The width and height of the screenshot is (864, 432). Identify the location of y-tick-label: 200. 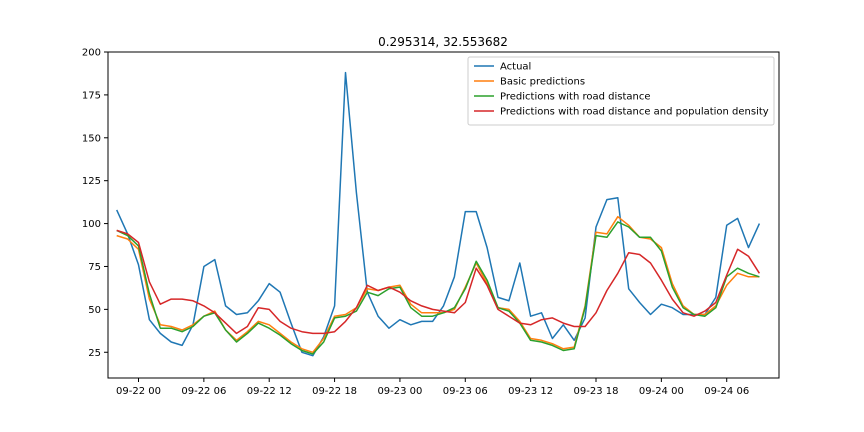
(91, 53).